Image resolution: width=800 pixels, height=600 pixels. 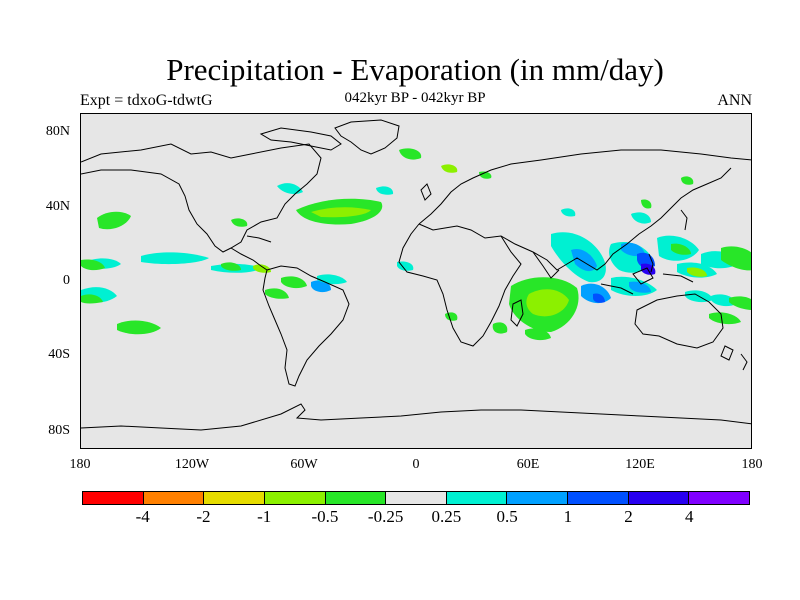 I want to click on x-tick-180-left: 180, so click(x=80, y=464).